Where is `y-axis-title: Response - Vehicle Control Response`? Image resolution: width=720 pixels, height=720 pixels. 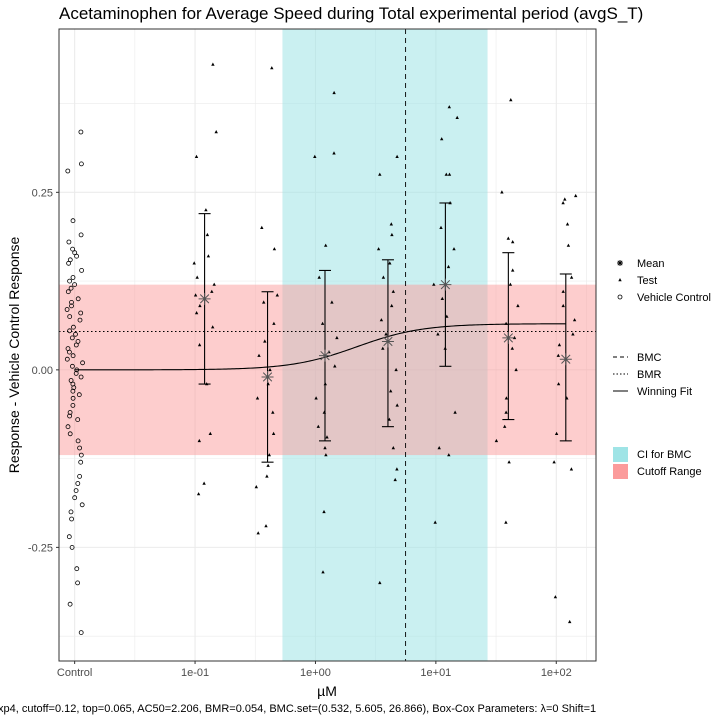
y-axis-title: Response - Vehicle Control Response is located at coordinates (14, 354).